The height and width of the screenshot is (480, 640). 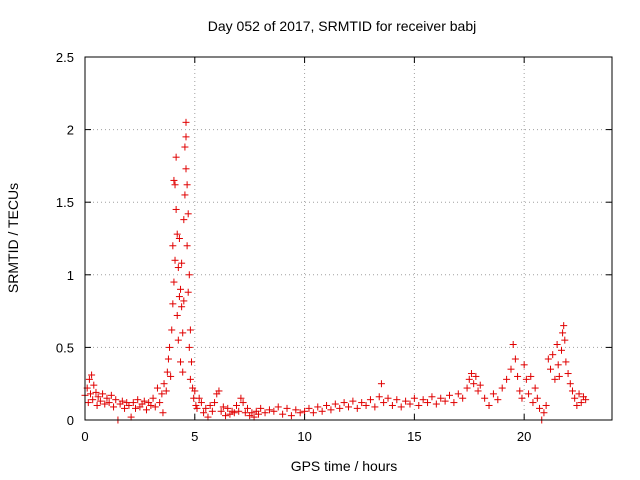 I want to click on y-tick-label: 2.5, so click(x=65, y=57).